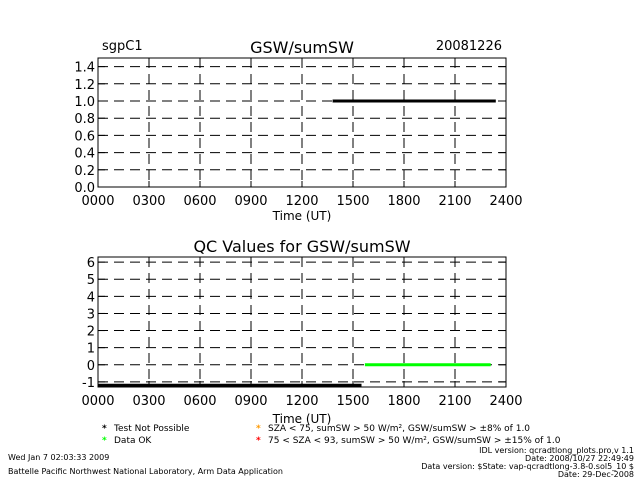 The image size is (640, 480). Describe the element at coordinates (127, 441) in the screenshot. I see `legend-item-data-ok: * Data OK` at that location.